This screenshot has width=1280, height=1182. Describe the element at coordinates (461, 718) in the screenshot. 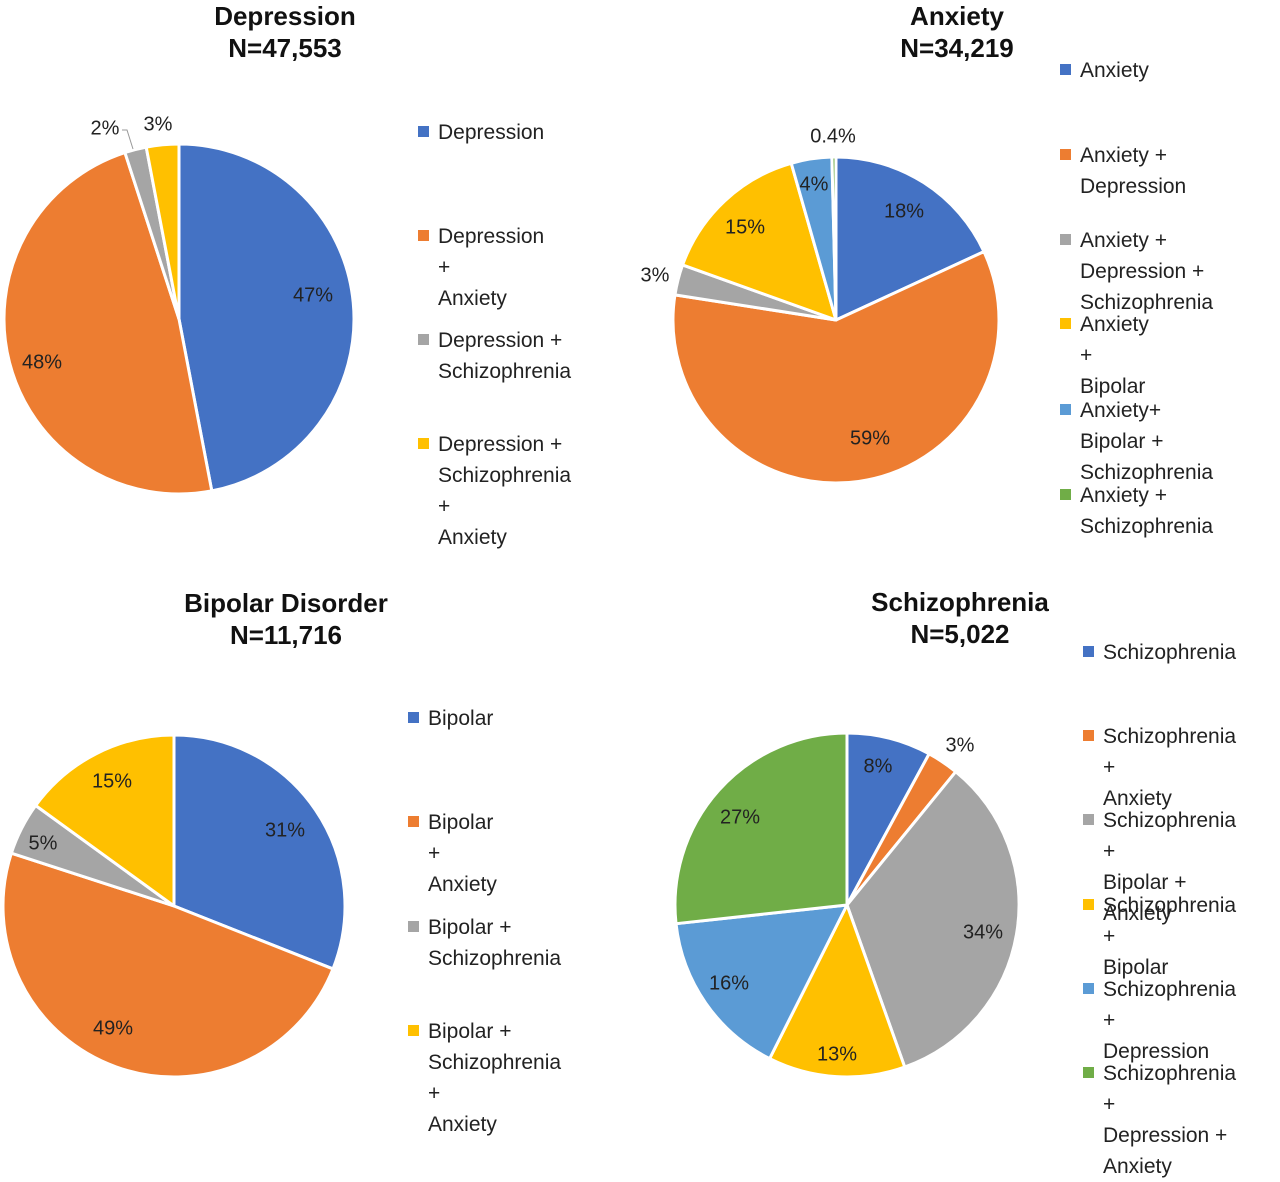

I see `legend-label: Bipolar` at that location.